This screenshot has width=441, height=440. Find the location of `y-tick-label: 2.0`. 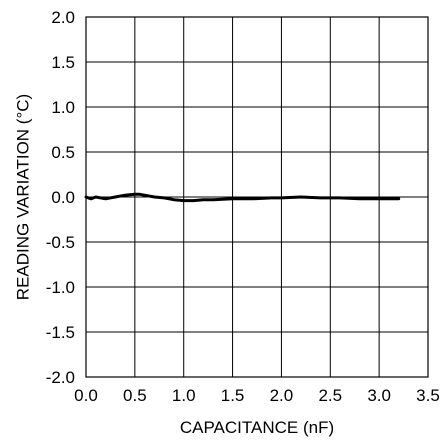

y-tick-label: 2.0 is located at coordinates (63, 17).